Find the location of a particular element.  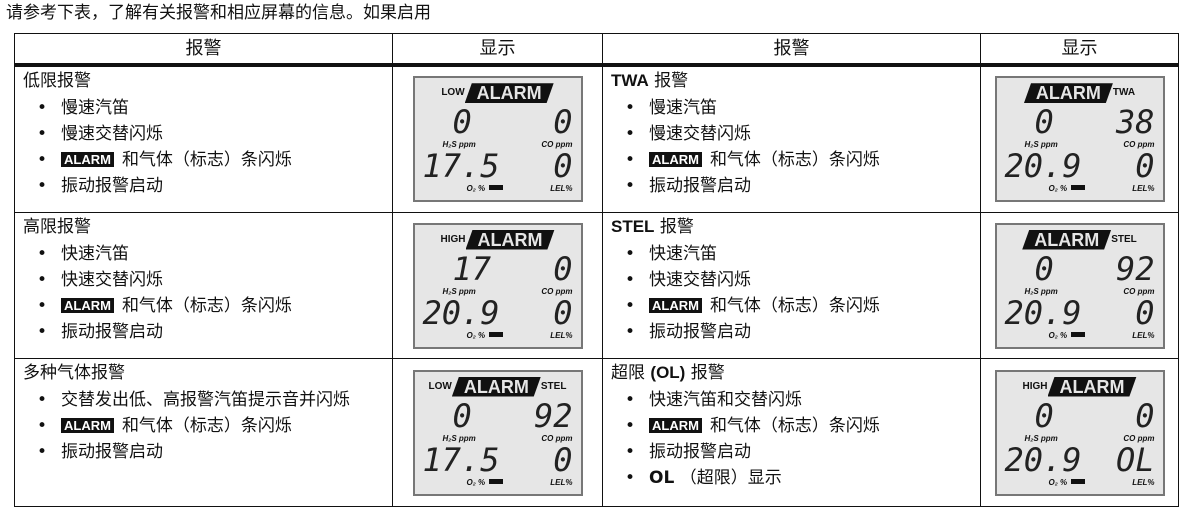

item-text: 快速汽笛 is located at coordinates (683, 254).